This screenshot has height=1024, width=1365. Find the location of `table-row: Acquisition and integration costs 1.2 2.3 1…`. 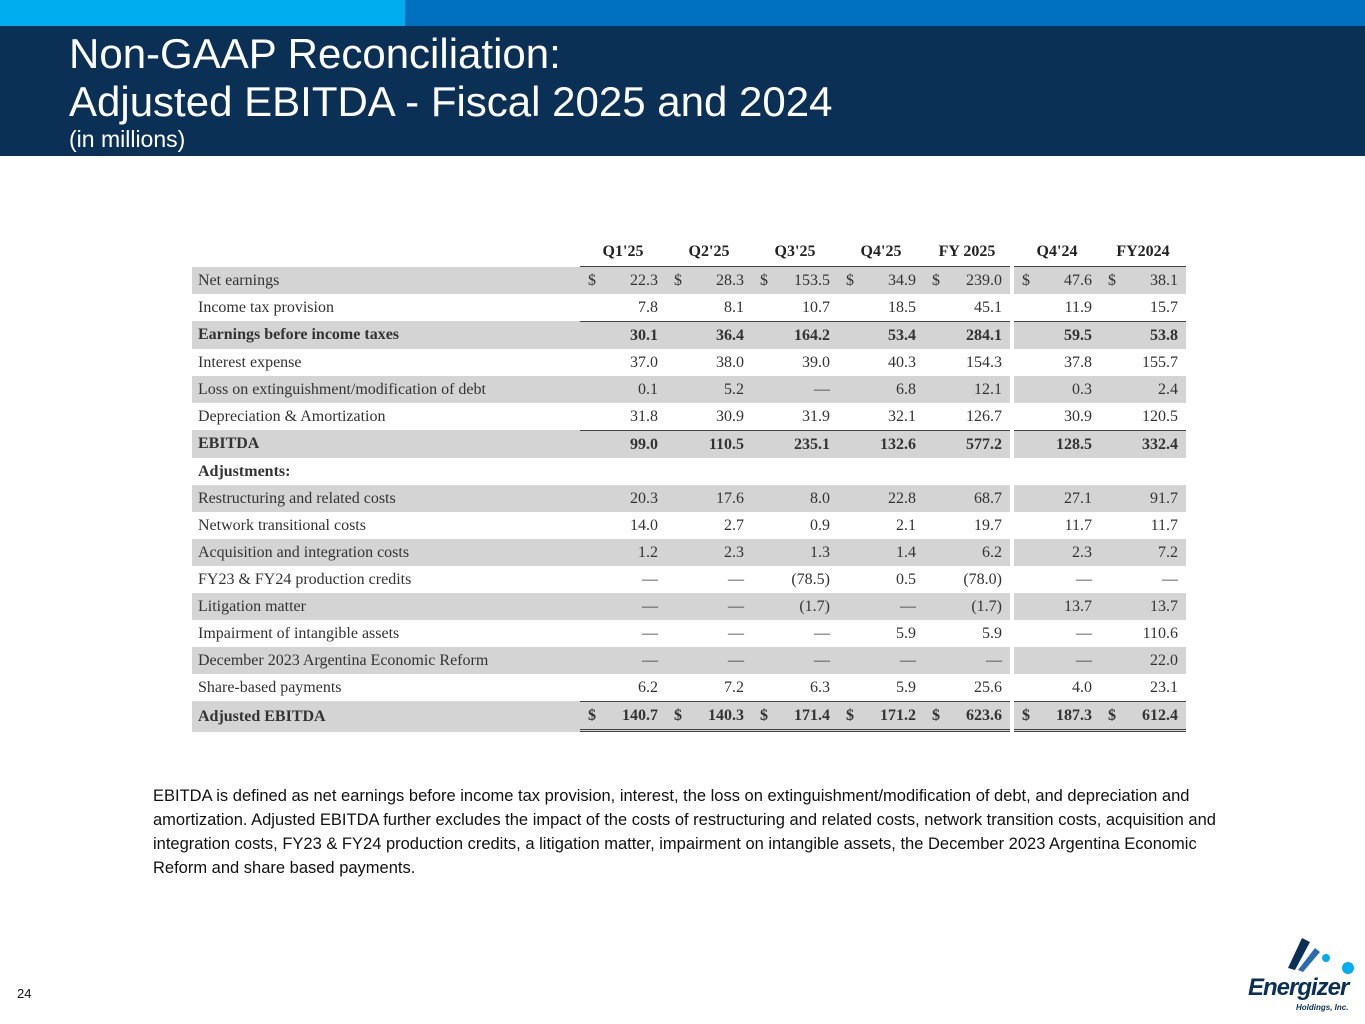

table-row: Acquisition and integration costs 1.2 2.3 1… is located at coordinates (689, 552).